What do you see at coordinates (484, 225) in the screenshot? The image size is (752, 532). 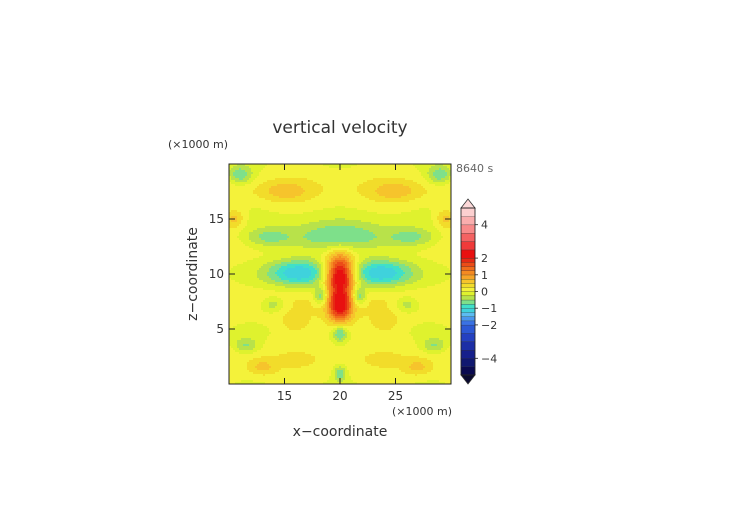 I see `colorbar-tick-label: 4` at bounding box center [484, 225].